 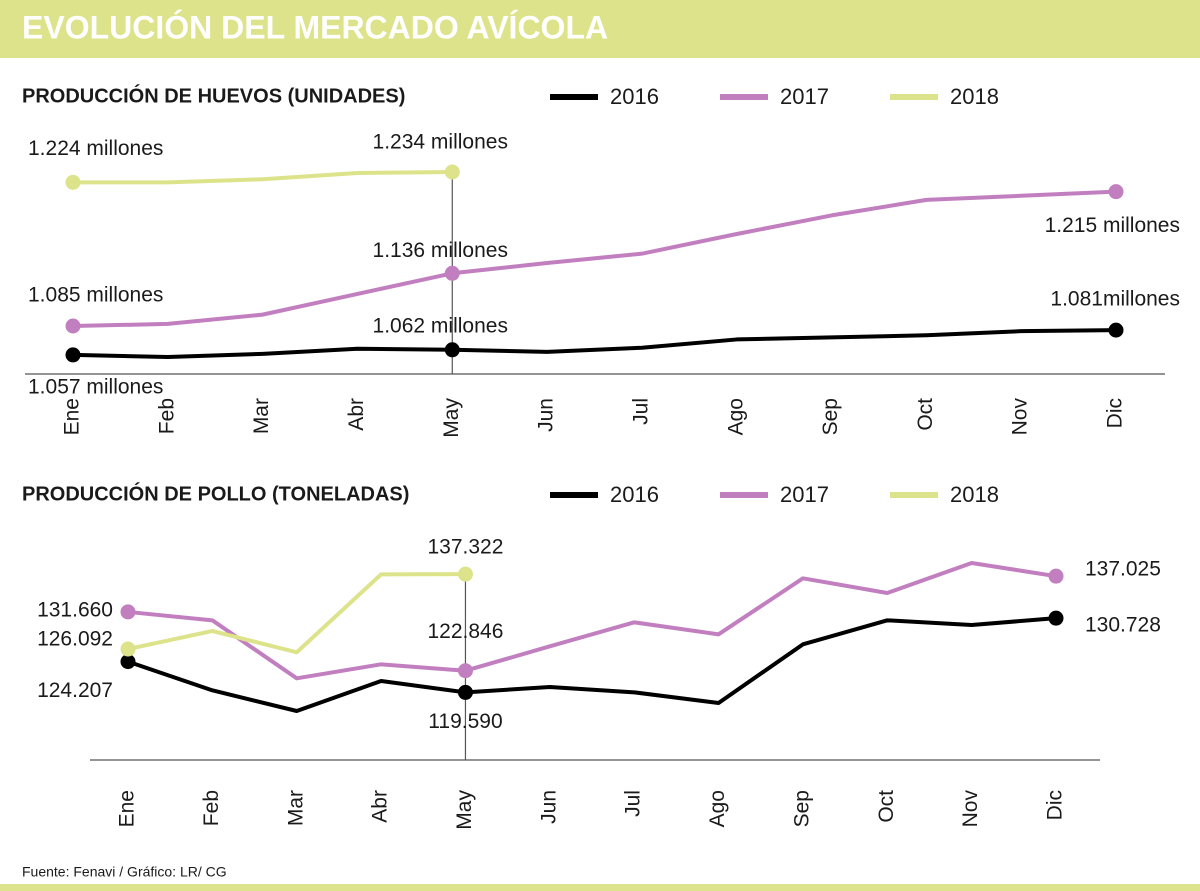 I want to click on data-label: 1.224 millones, so click(x=95, y=148).